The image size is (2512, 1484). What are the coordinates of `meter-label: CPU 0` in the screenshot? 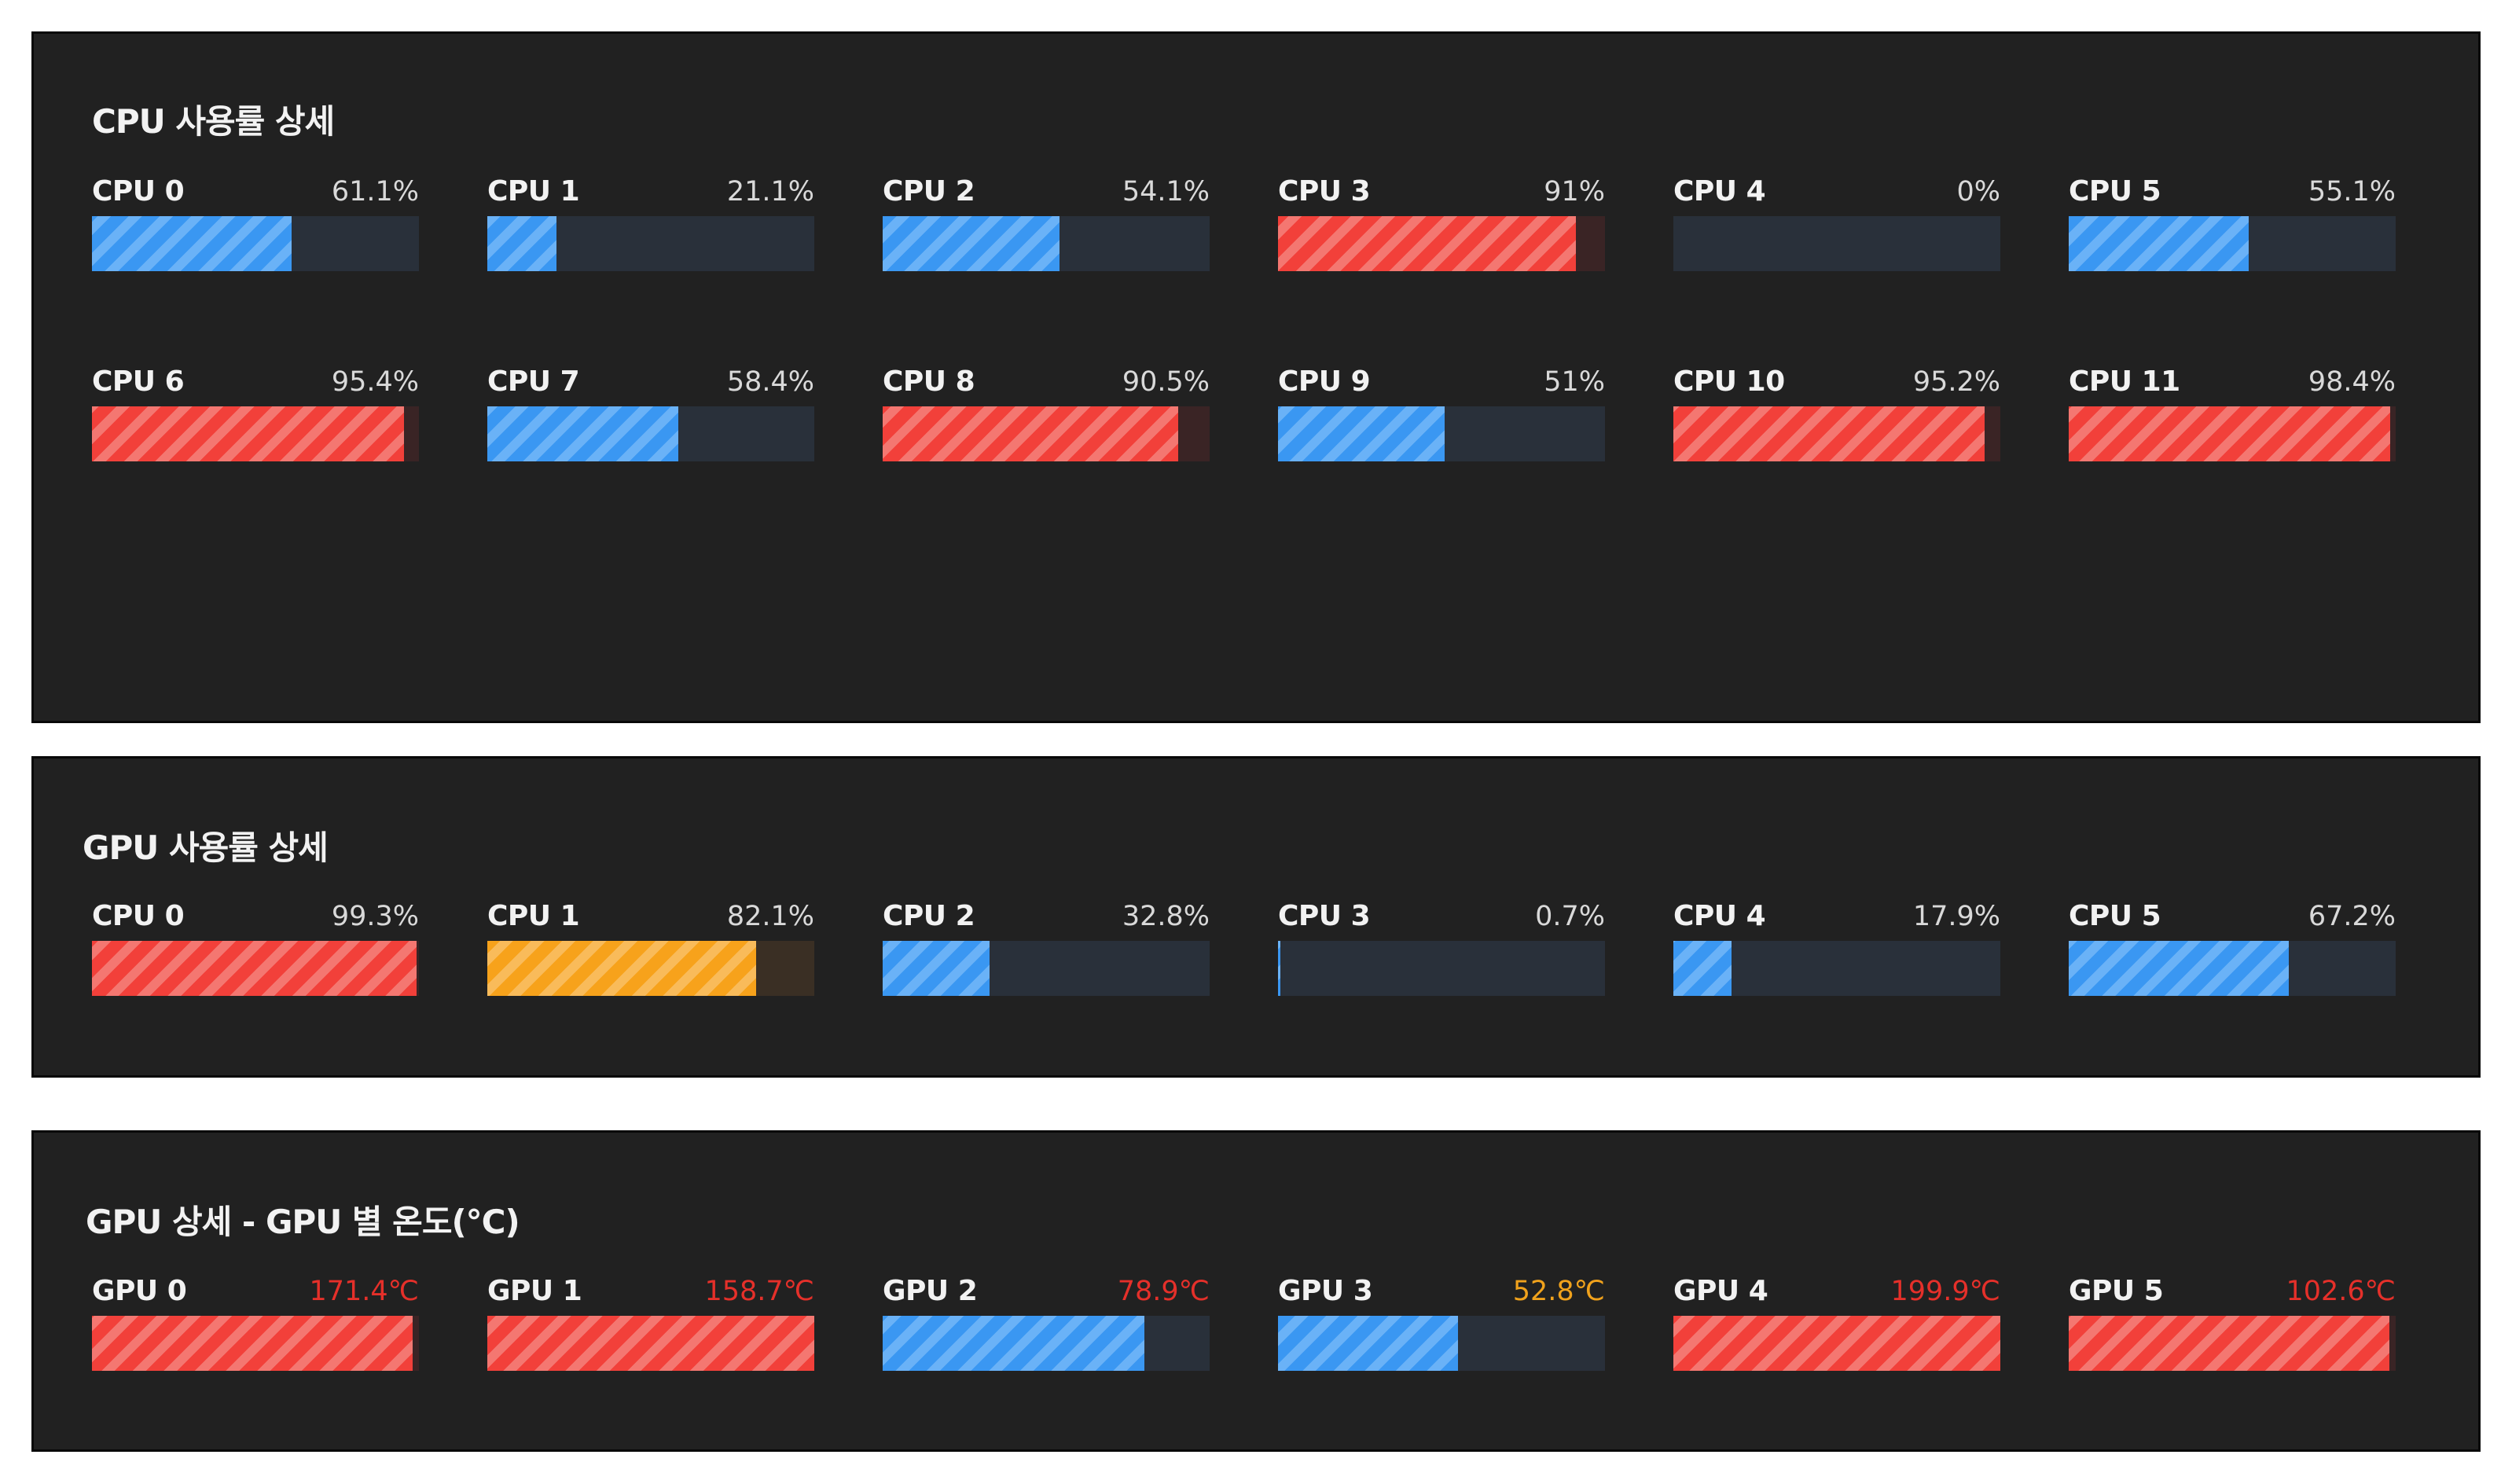 It's located at (139, 191).